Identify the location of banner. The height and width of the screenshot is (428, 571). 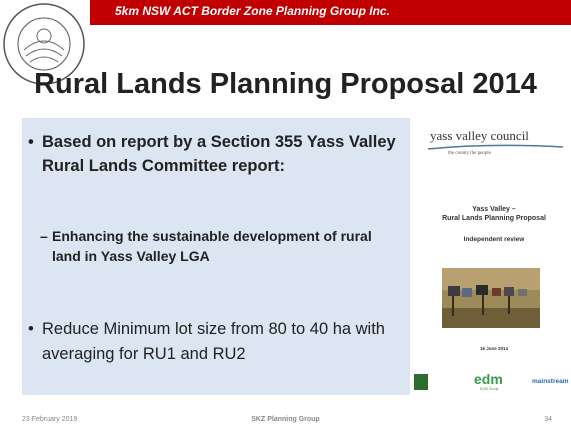
(330, 12).